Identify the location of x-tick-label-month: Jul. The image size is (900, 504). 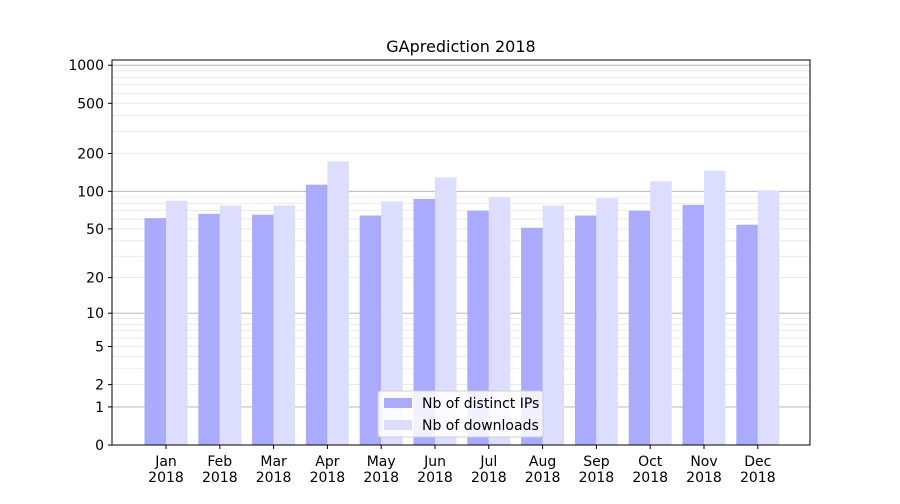
(488, 462).